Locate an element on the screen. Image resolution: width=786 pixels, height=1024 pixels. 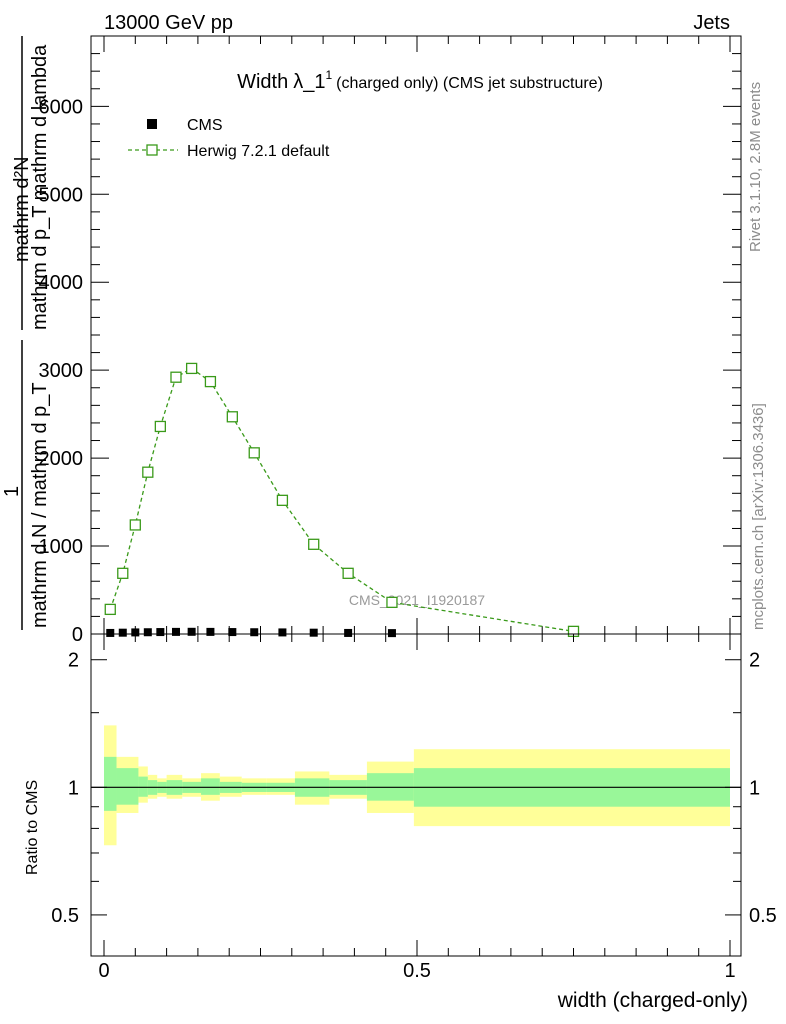
ratio-bands is located at coordinates (417, 785).